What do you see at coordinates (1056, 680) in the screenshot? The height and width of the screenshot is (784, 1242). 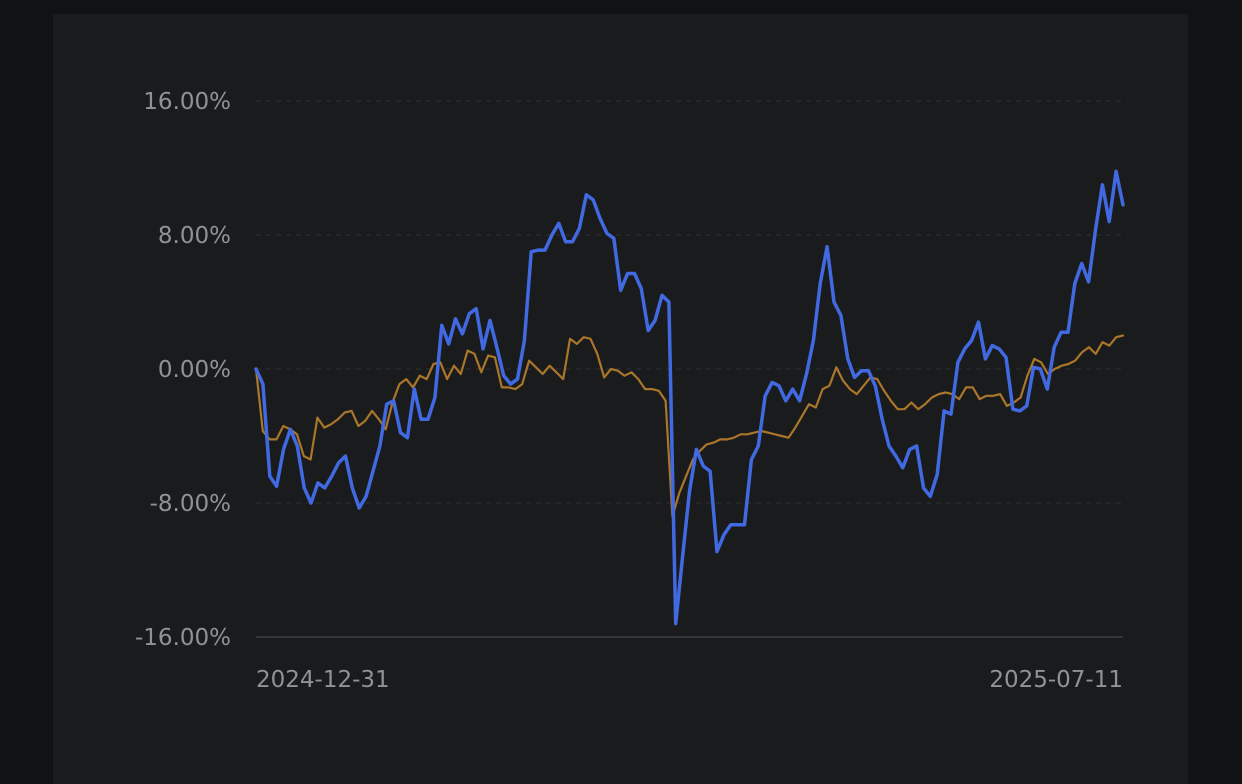 I see `x-tick-label-end: 2025-07-11` at bounding box center [1056, 680].